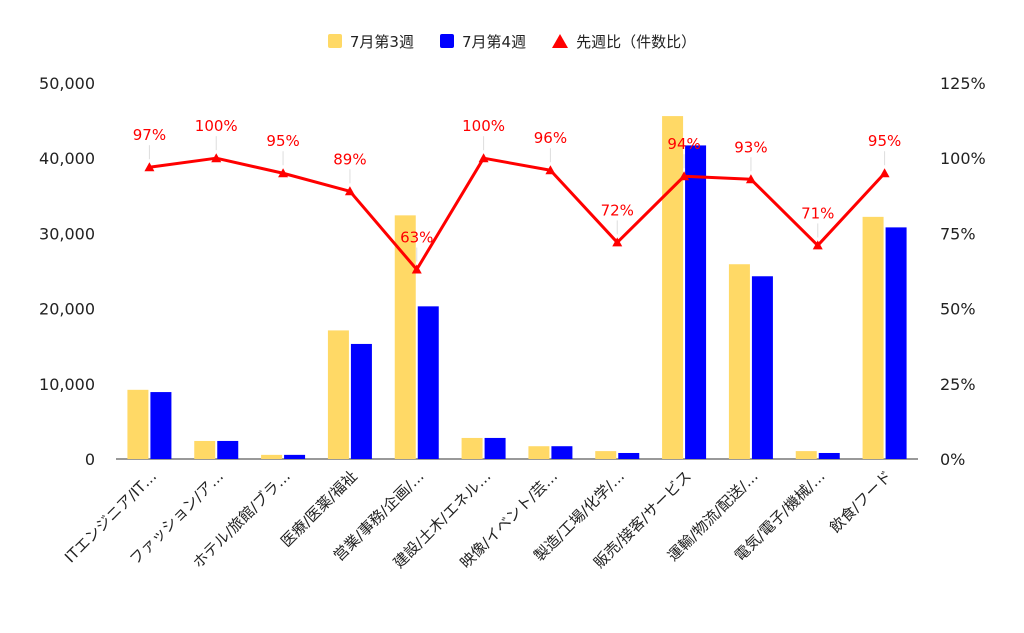 This screenshot has height=633, width=1024. I want to click on legend: 7月第3週 7月第4週 先週比（件数比）, so click(512, 41).